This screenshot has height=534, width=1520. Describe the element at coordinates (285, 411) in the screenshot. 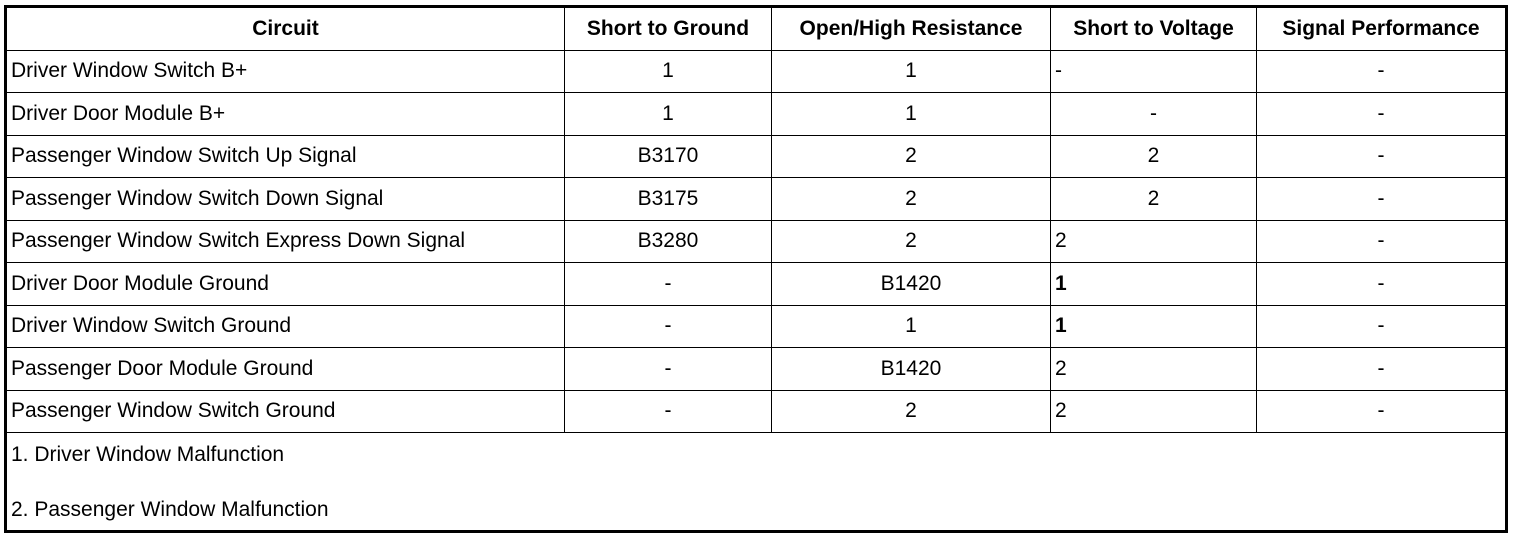

I see `cell-circuit: Passenger Window Switch Ground` at that location.